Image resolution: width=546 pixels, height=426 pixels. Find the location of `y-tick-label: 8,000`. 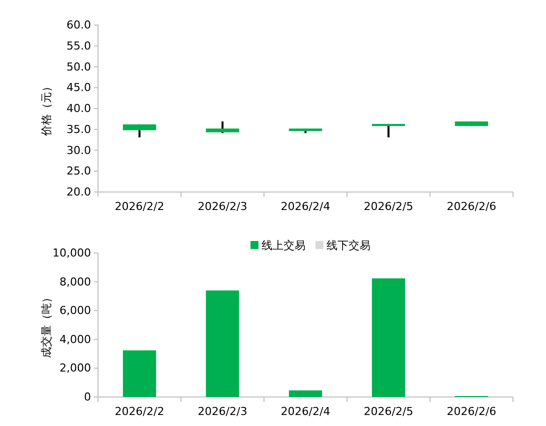

y-tick-label: 8,000 is located at coordinates (75, 281).